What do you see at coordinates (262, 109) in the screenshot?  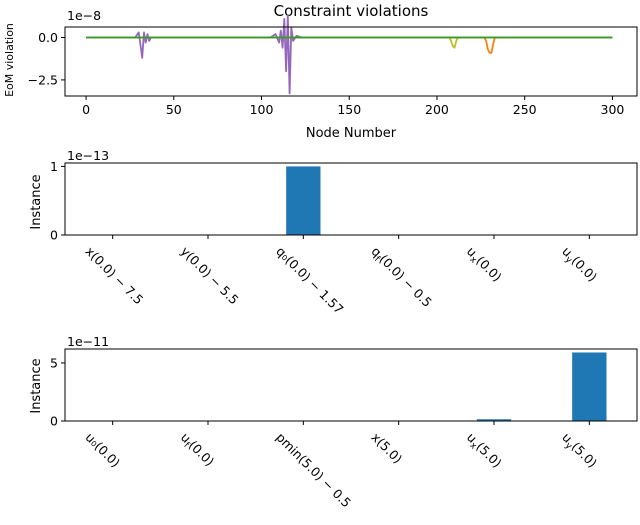 I see `x-tick-label: 100` at bounding box center [262, 109].